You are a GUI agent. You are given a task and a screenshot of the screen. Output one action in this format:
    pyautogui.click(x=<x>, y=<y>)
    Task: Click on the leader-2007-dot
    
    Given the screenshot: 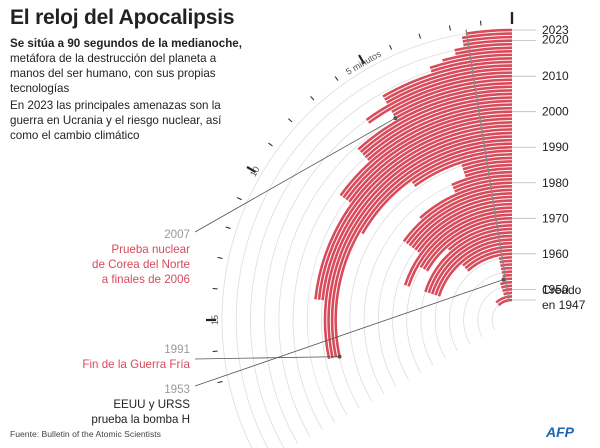 What is the action you would take?
    pyautogui.click(x=395, y=118)
    